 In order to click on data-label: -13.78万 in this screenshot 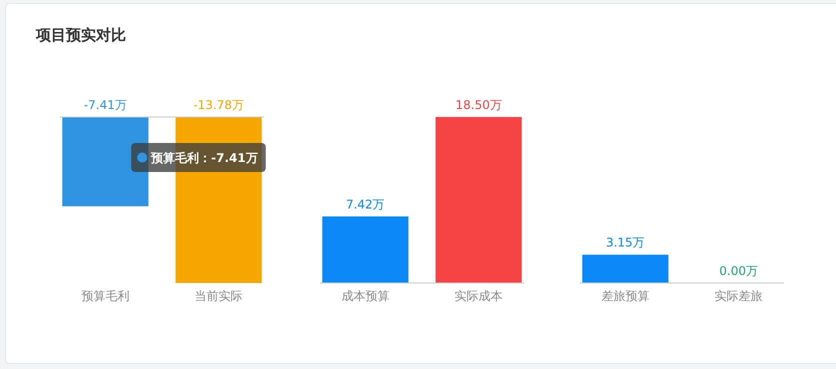, I will do `click(218, 105)`.